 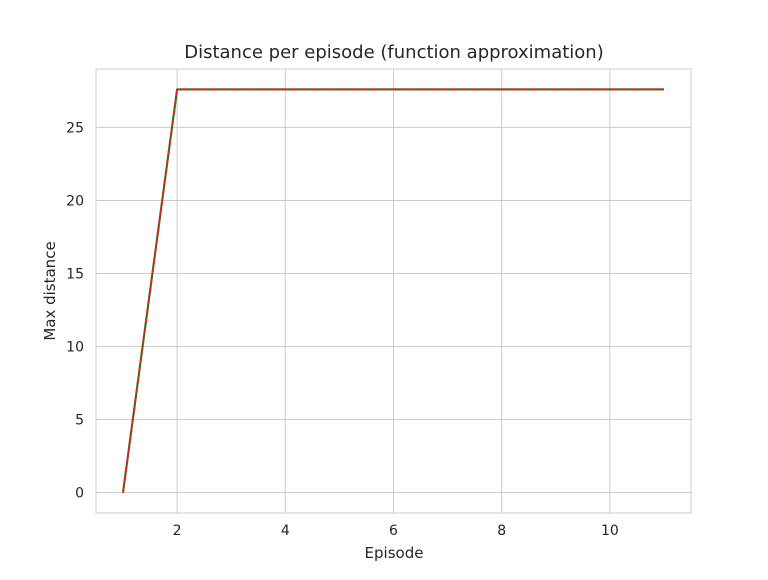 What do you see at coordinates (285, 531) in the screenshot?
I see `x-tick-label: 4` at bounding box center [285, 531].